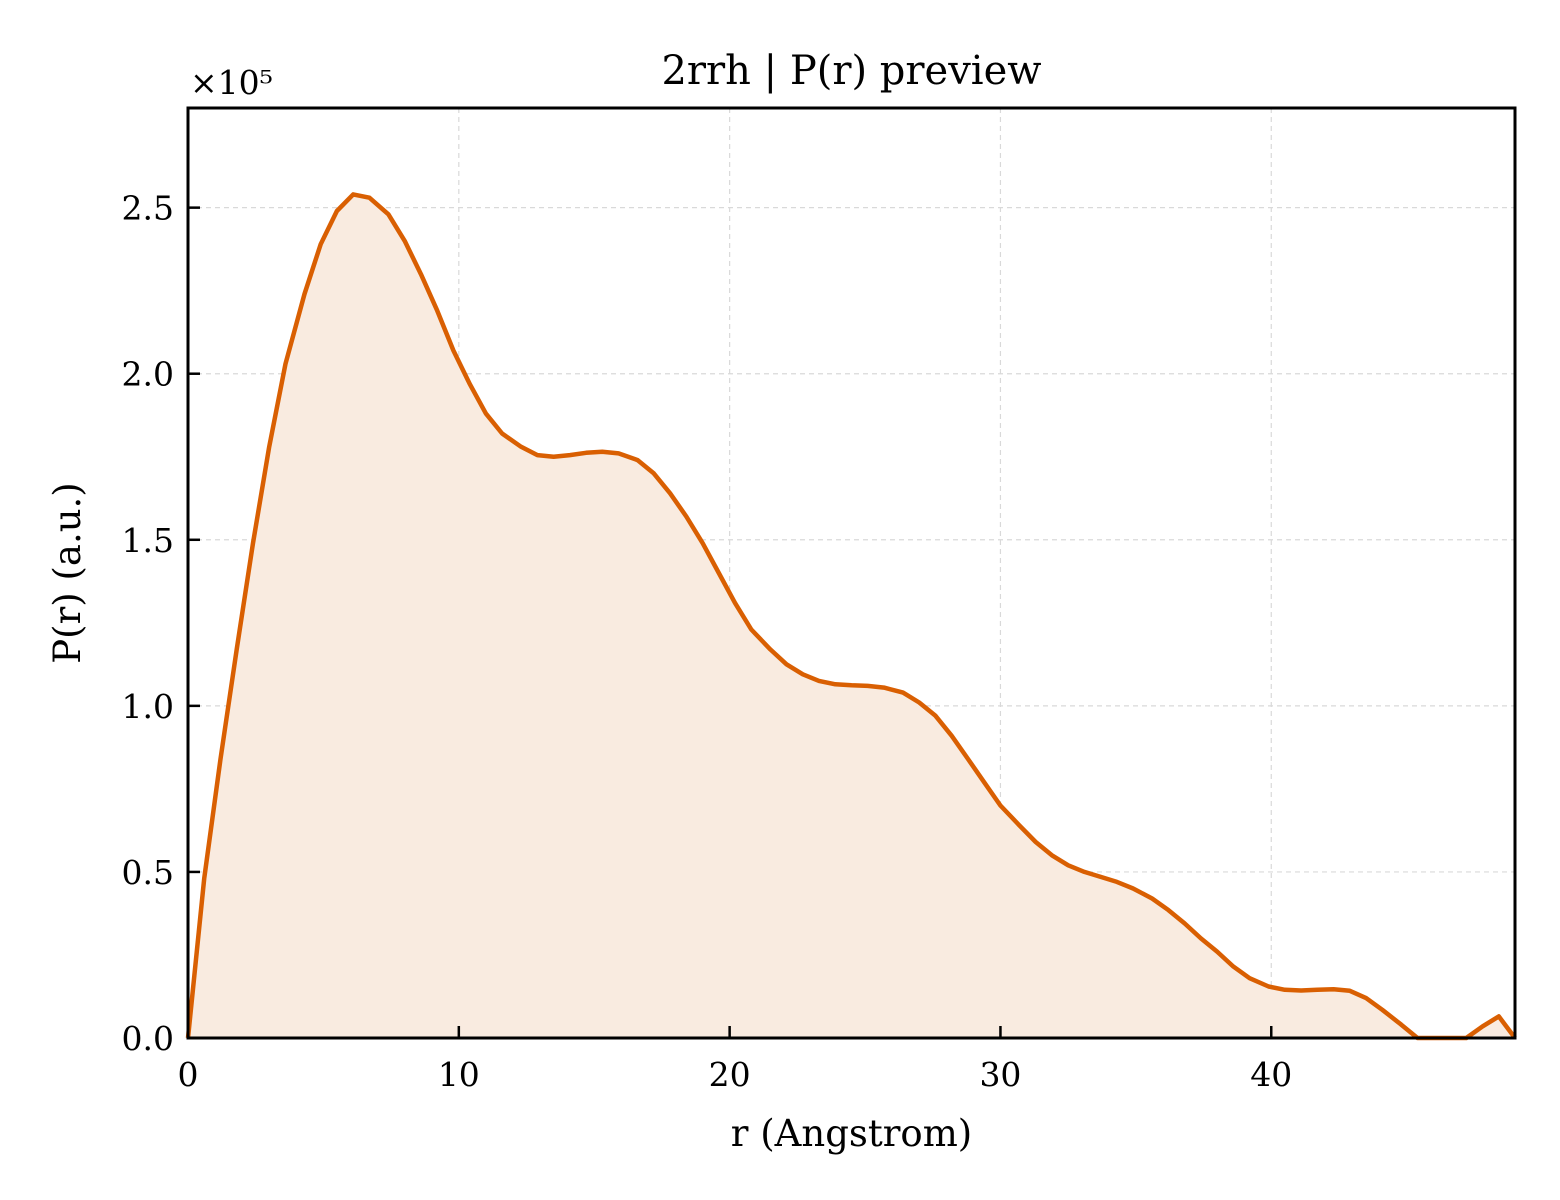  What do you see at coordinates (459, 1074) in the screenshot?
I see `x-tick-label: 10` at bounding box center [459, 1074].